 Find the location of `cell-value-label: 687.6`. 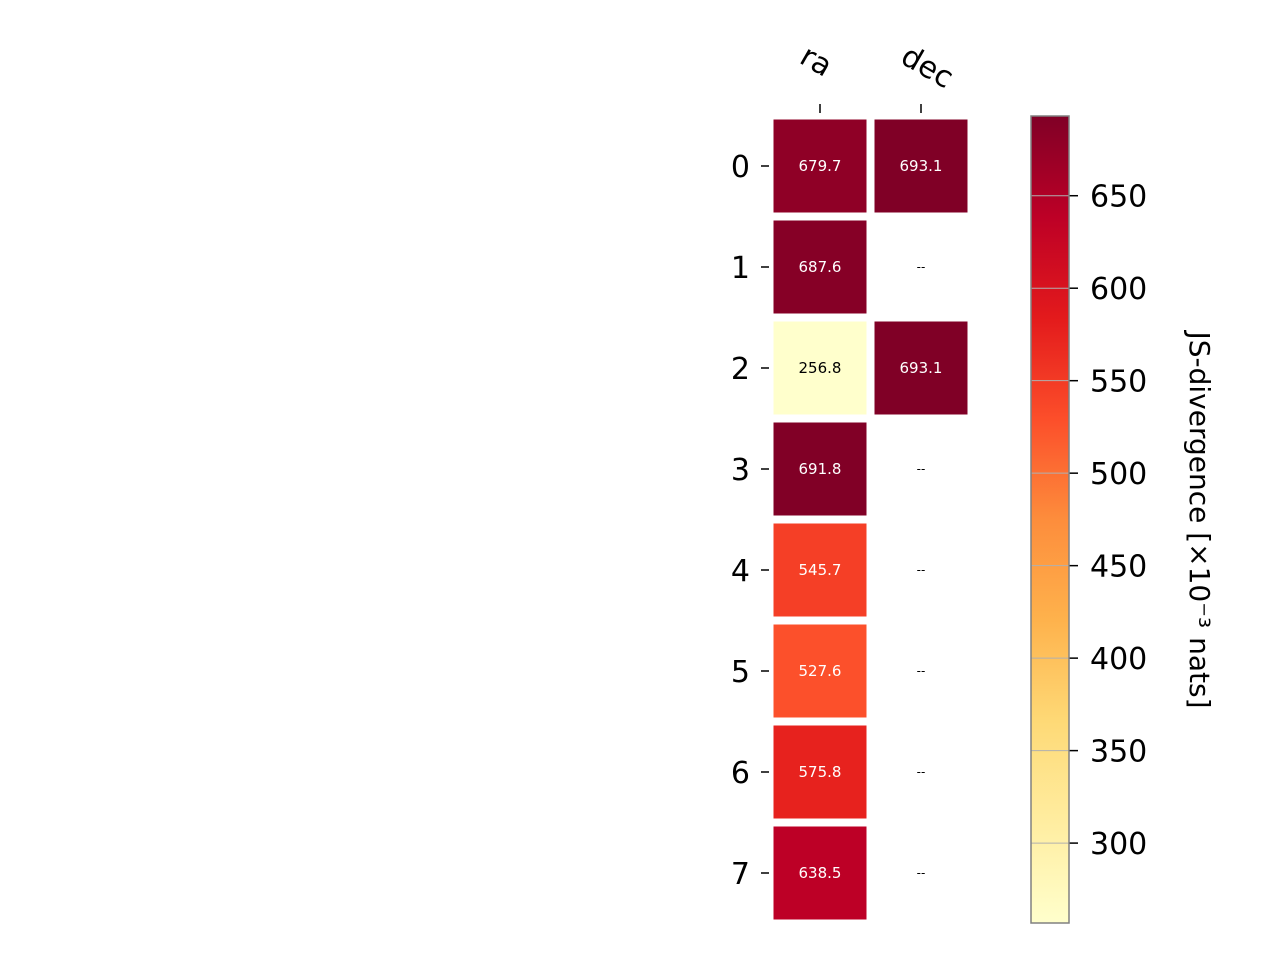

cell-value-label: 687.6 is located at coordinates (820, 267).